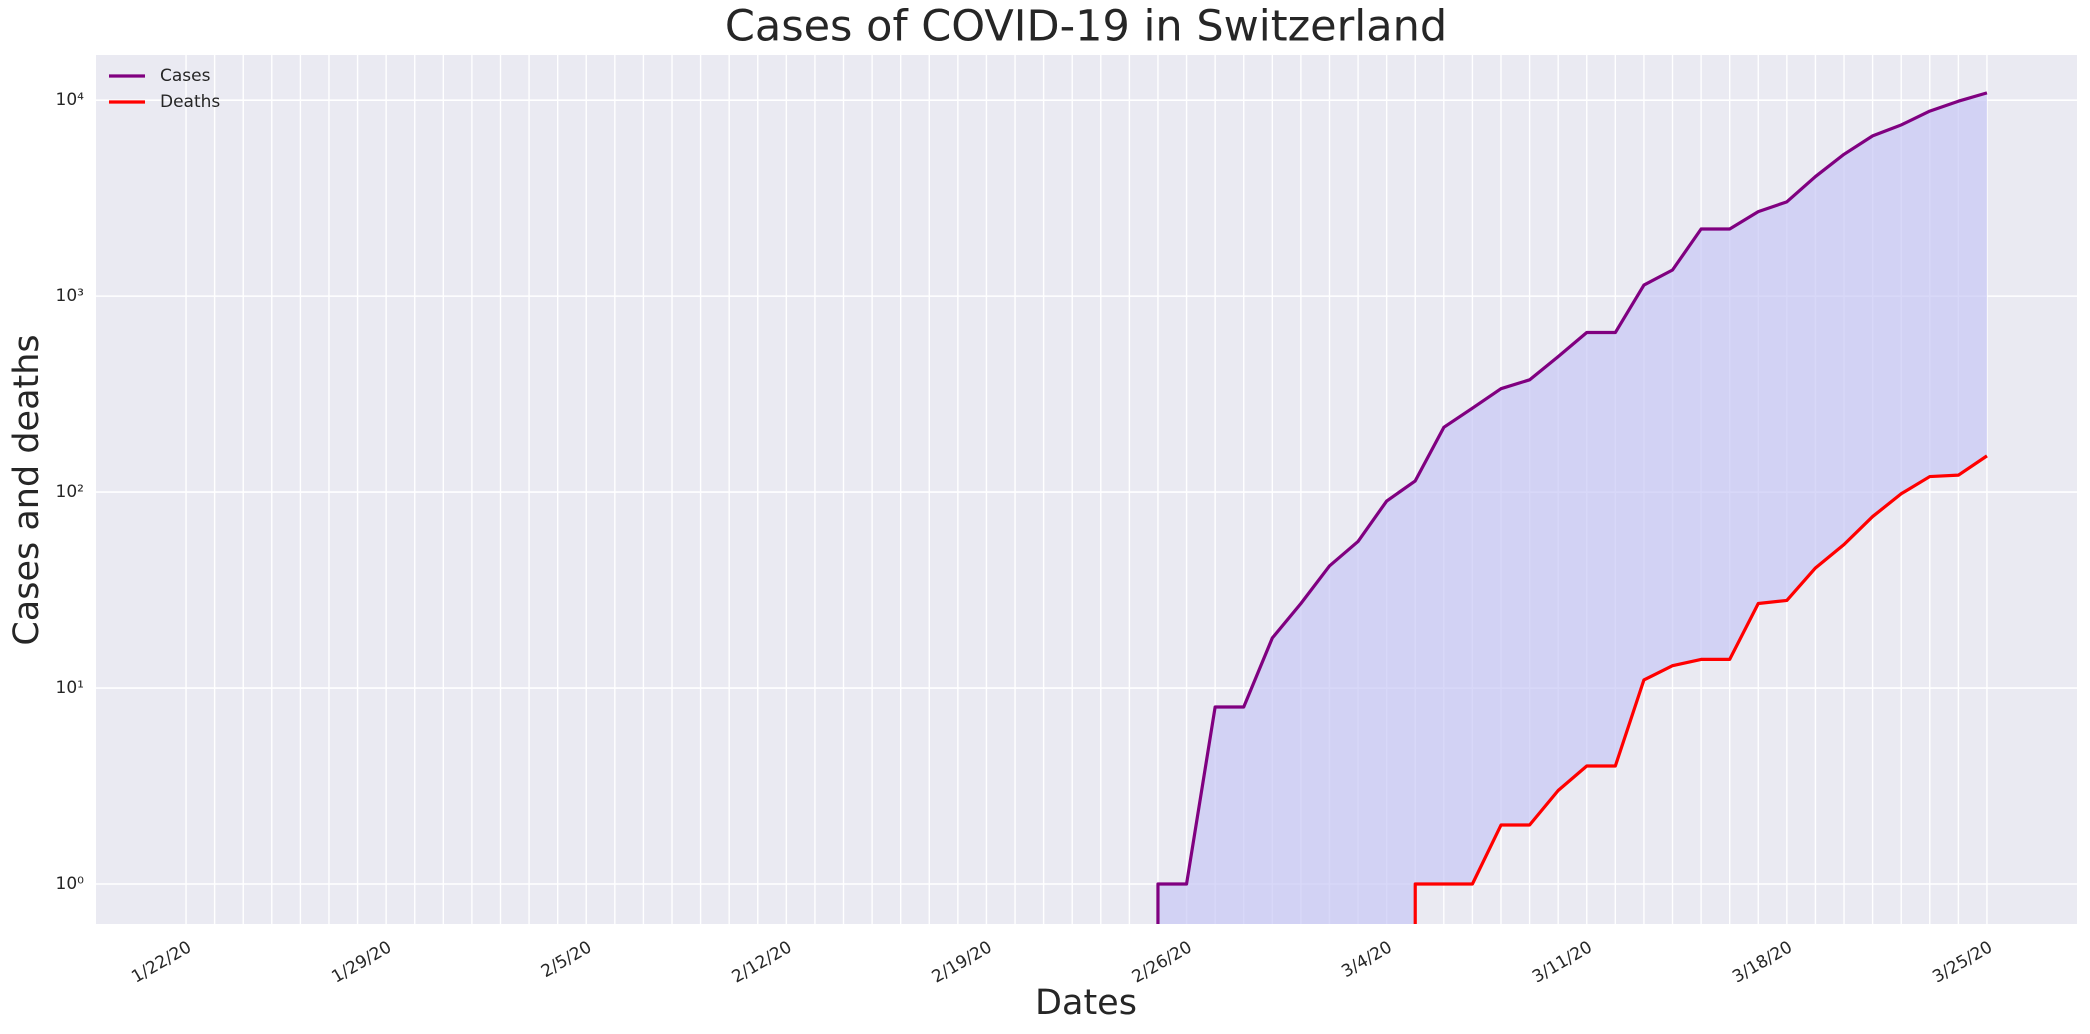 Image resolution: width=2090 pixels, height=1034 pixels. What do you see at coordinates (1086, 27) in the screenshot?
I see `chart-title: Cases of COVID-19 in Switzerland` at bounding box center [1086, 27].